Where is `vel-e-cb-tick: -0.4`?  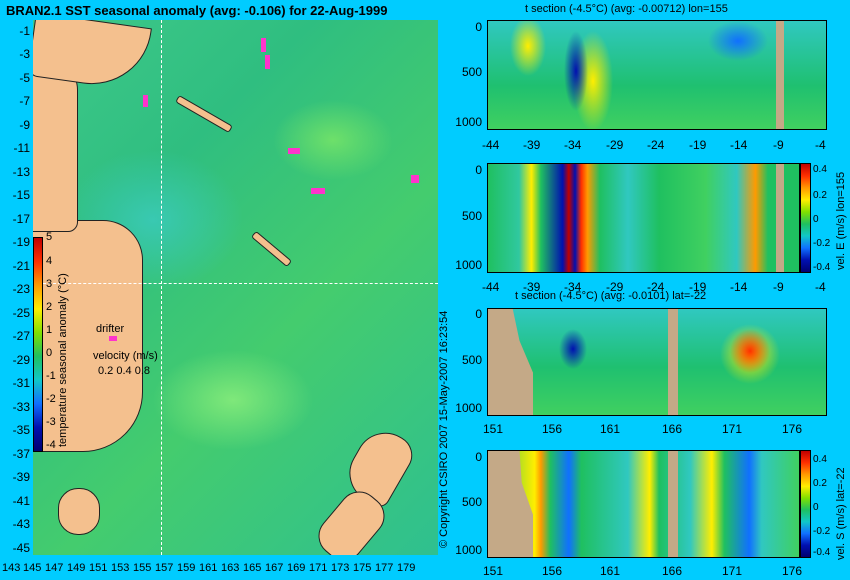
vel-e-cb-tick: -0.4 is located at coordinates (822, 267).